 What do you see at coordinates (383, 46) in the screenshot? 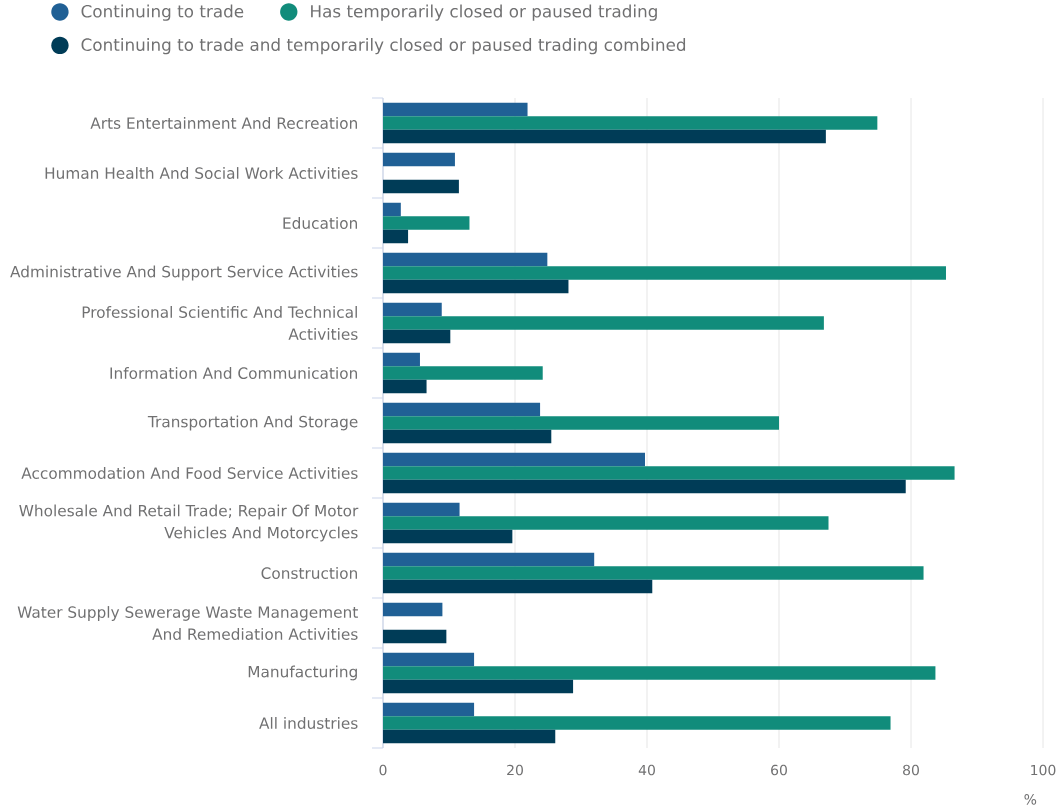
I see `legend-label: Continuing to trade and temporarily closed or paused trading combined` at bounding box center [383, 46].